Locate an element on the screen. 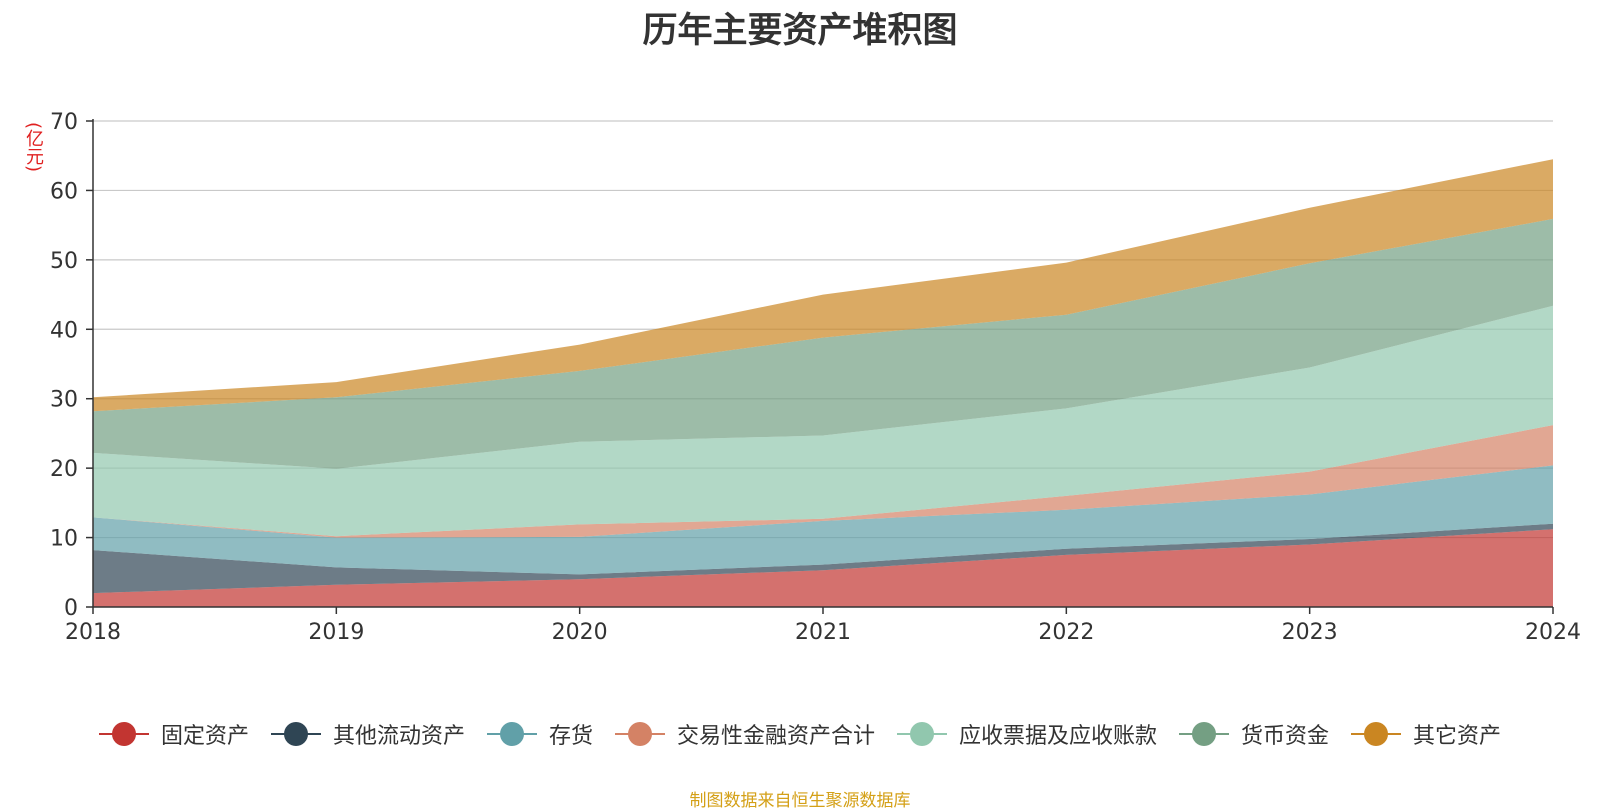 This screenshot has height=811, width=1600. legend-item-3: 交易性金融资产合计 is located at coordinates (744, 734).